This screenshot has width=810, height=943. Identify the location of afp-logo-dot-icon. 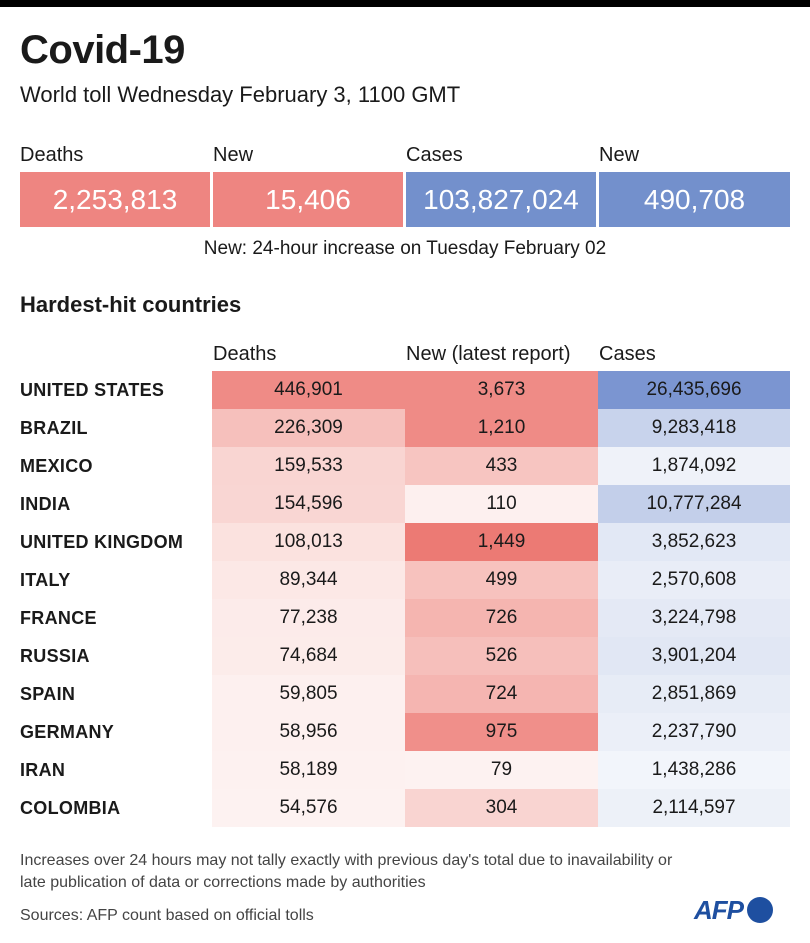
(760, 910).